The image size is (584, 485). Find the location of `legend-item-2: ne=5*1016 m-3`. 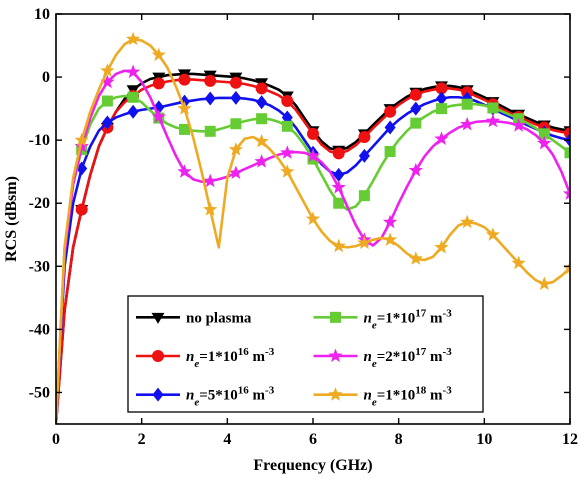

legend-item-2: ne=5*1016 m-3 is located at coordinates (205, 397).